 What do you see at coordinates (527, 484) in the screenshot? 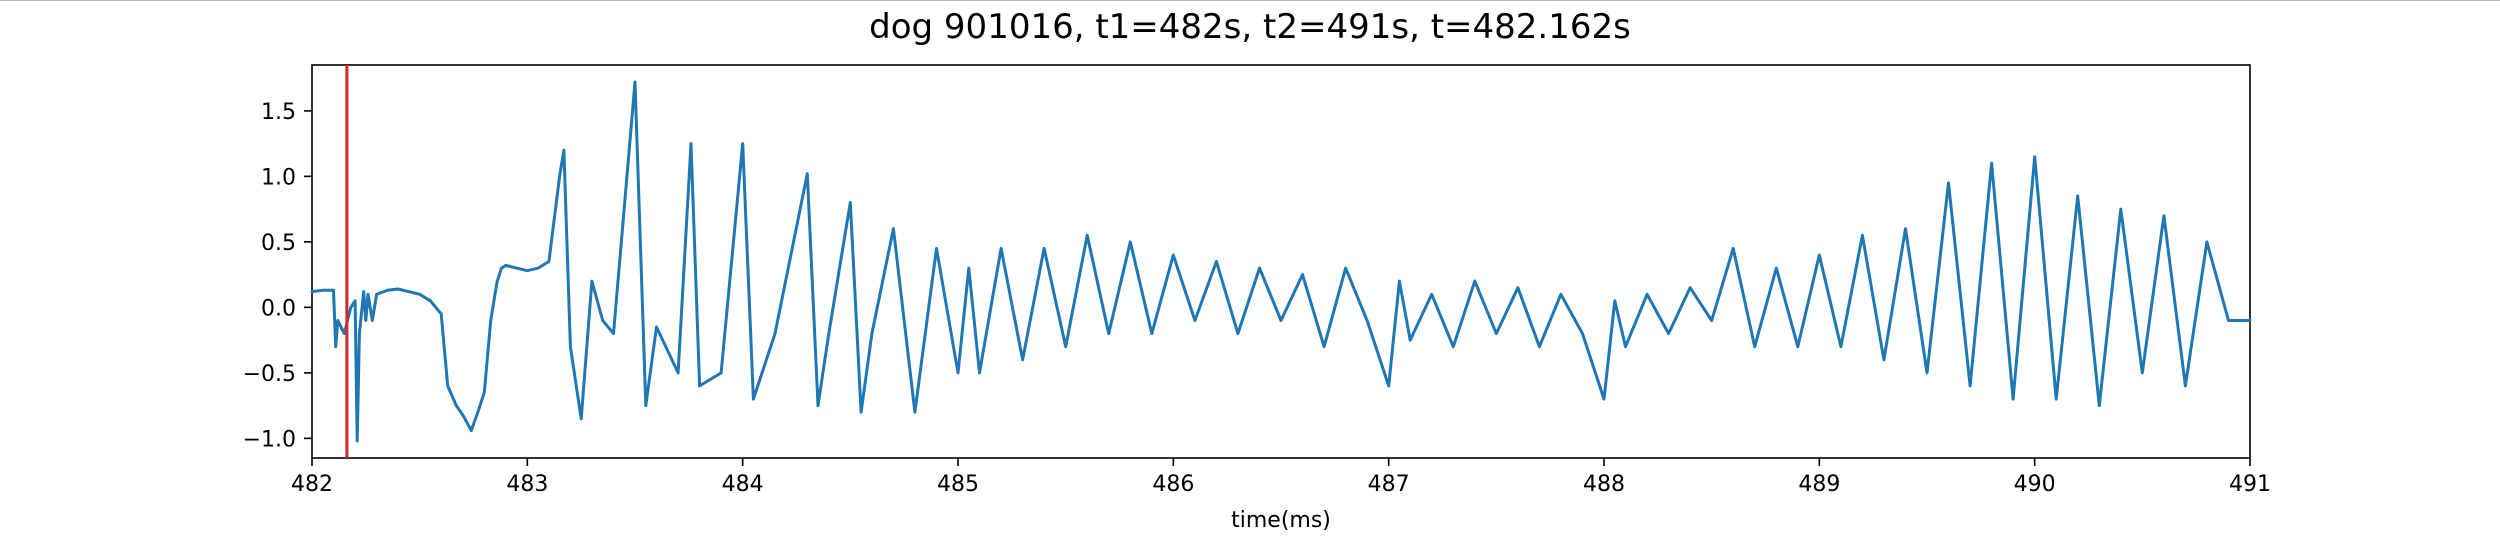
I see `x-tick-label: 483` at bounding box center [527, 484].